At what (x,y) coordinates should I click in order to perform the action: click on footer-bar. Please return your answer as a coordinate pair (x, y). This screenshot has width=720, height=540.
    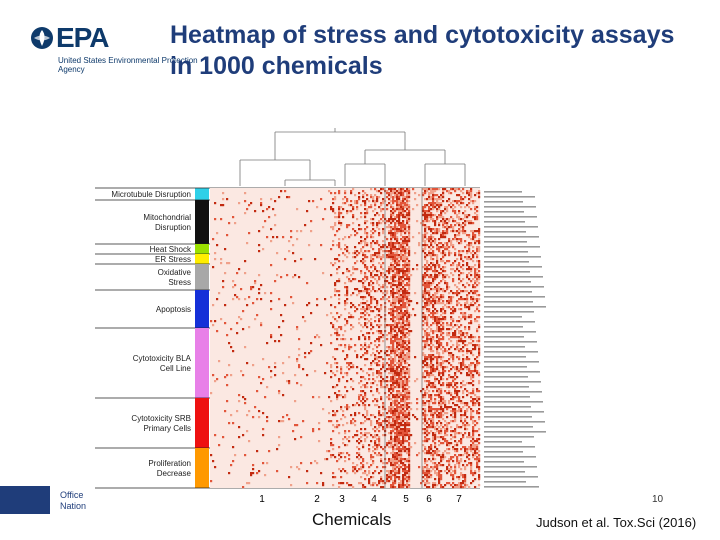
    Looking at the image, I should click on (25, 500).